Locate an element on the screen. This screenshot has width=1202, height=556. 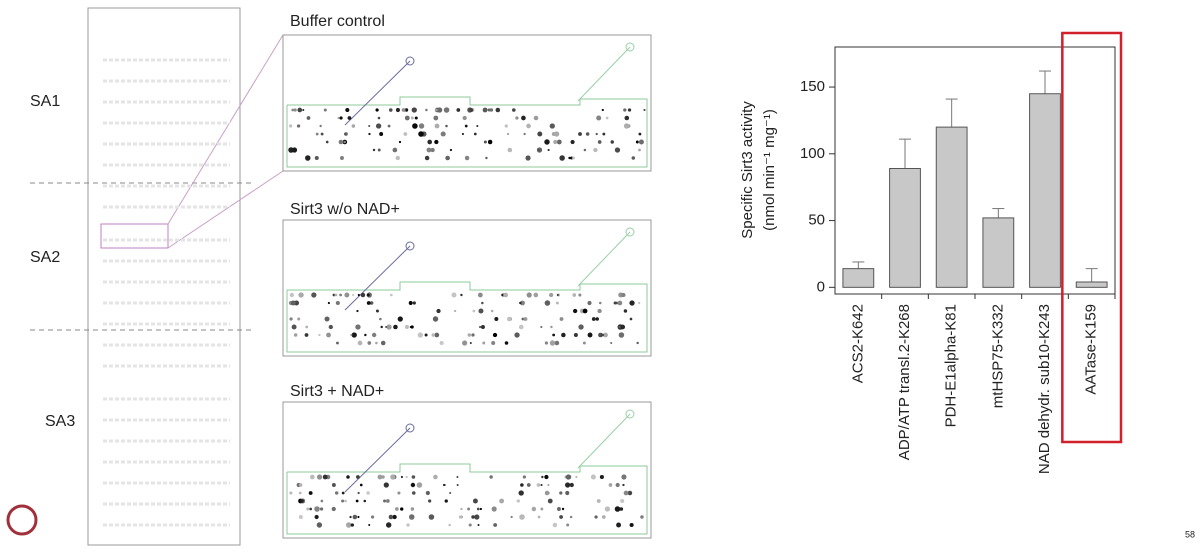
x-tick-label: AATase-K159 is located at coordinates (1091, 349).